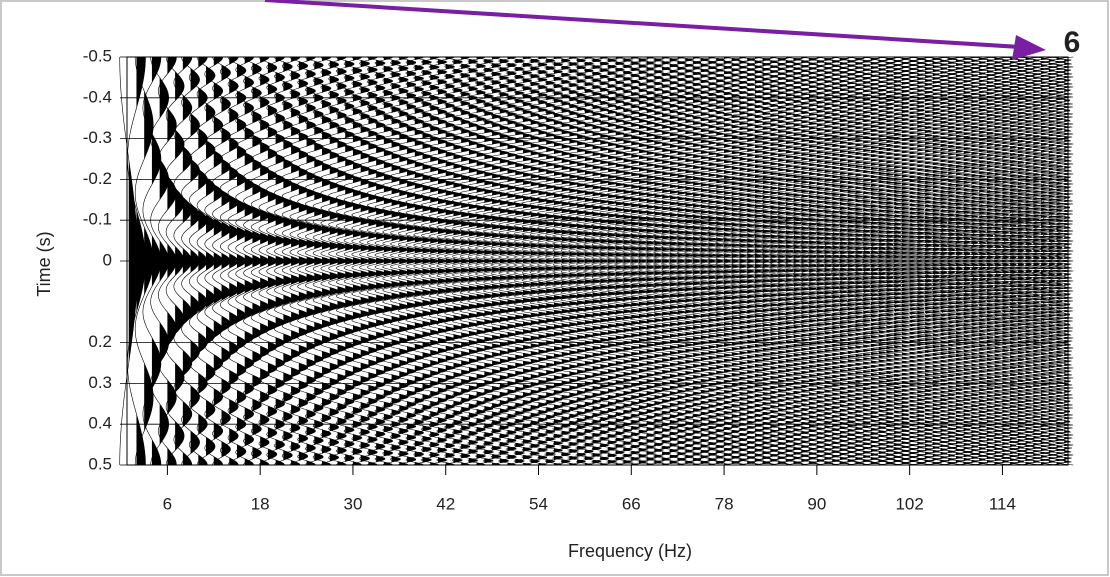 The height and width of the screenshot is (577, 1110). I want to click on x-tick-label: 66, so click(631, 503).